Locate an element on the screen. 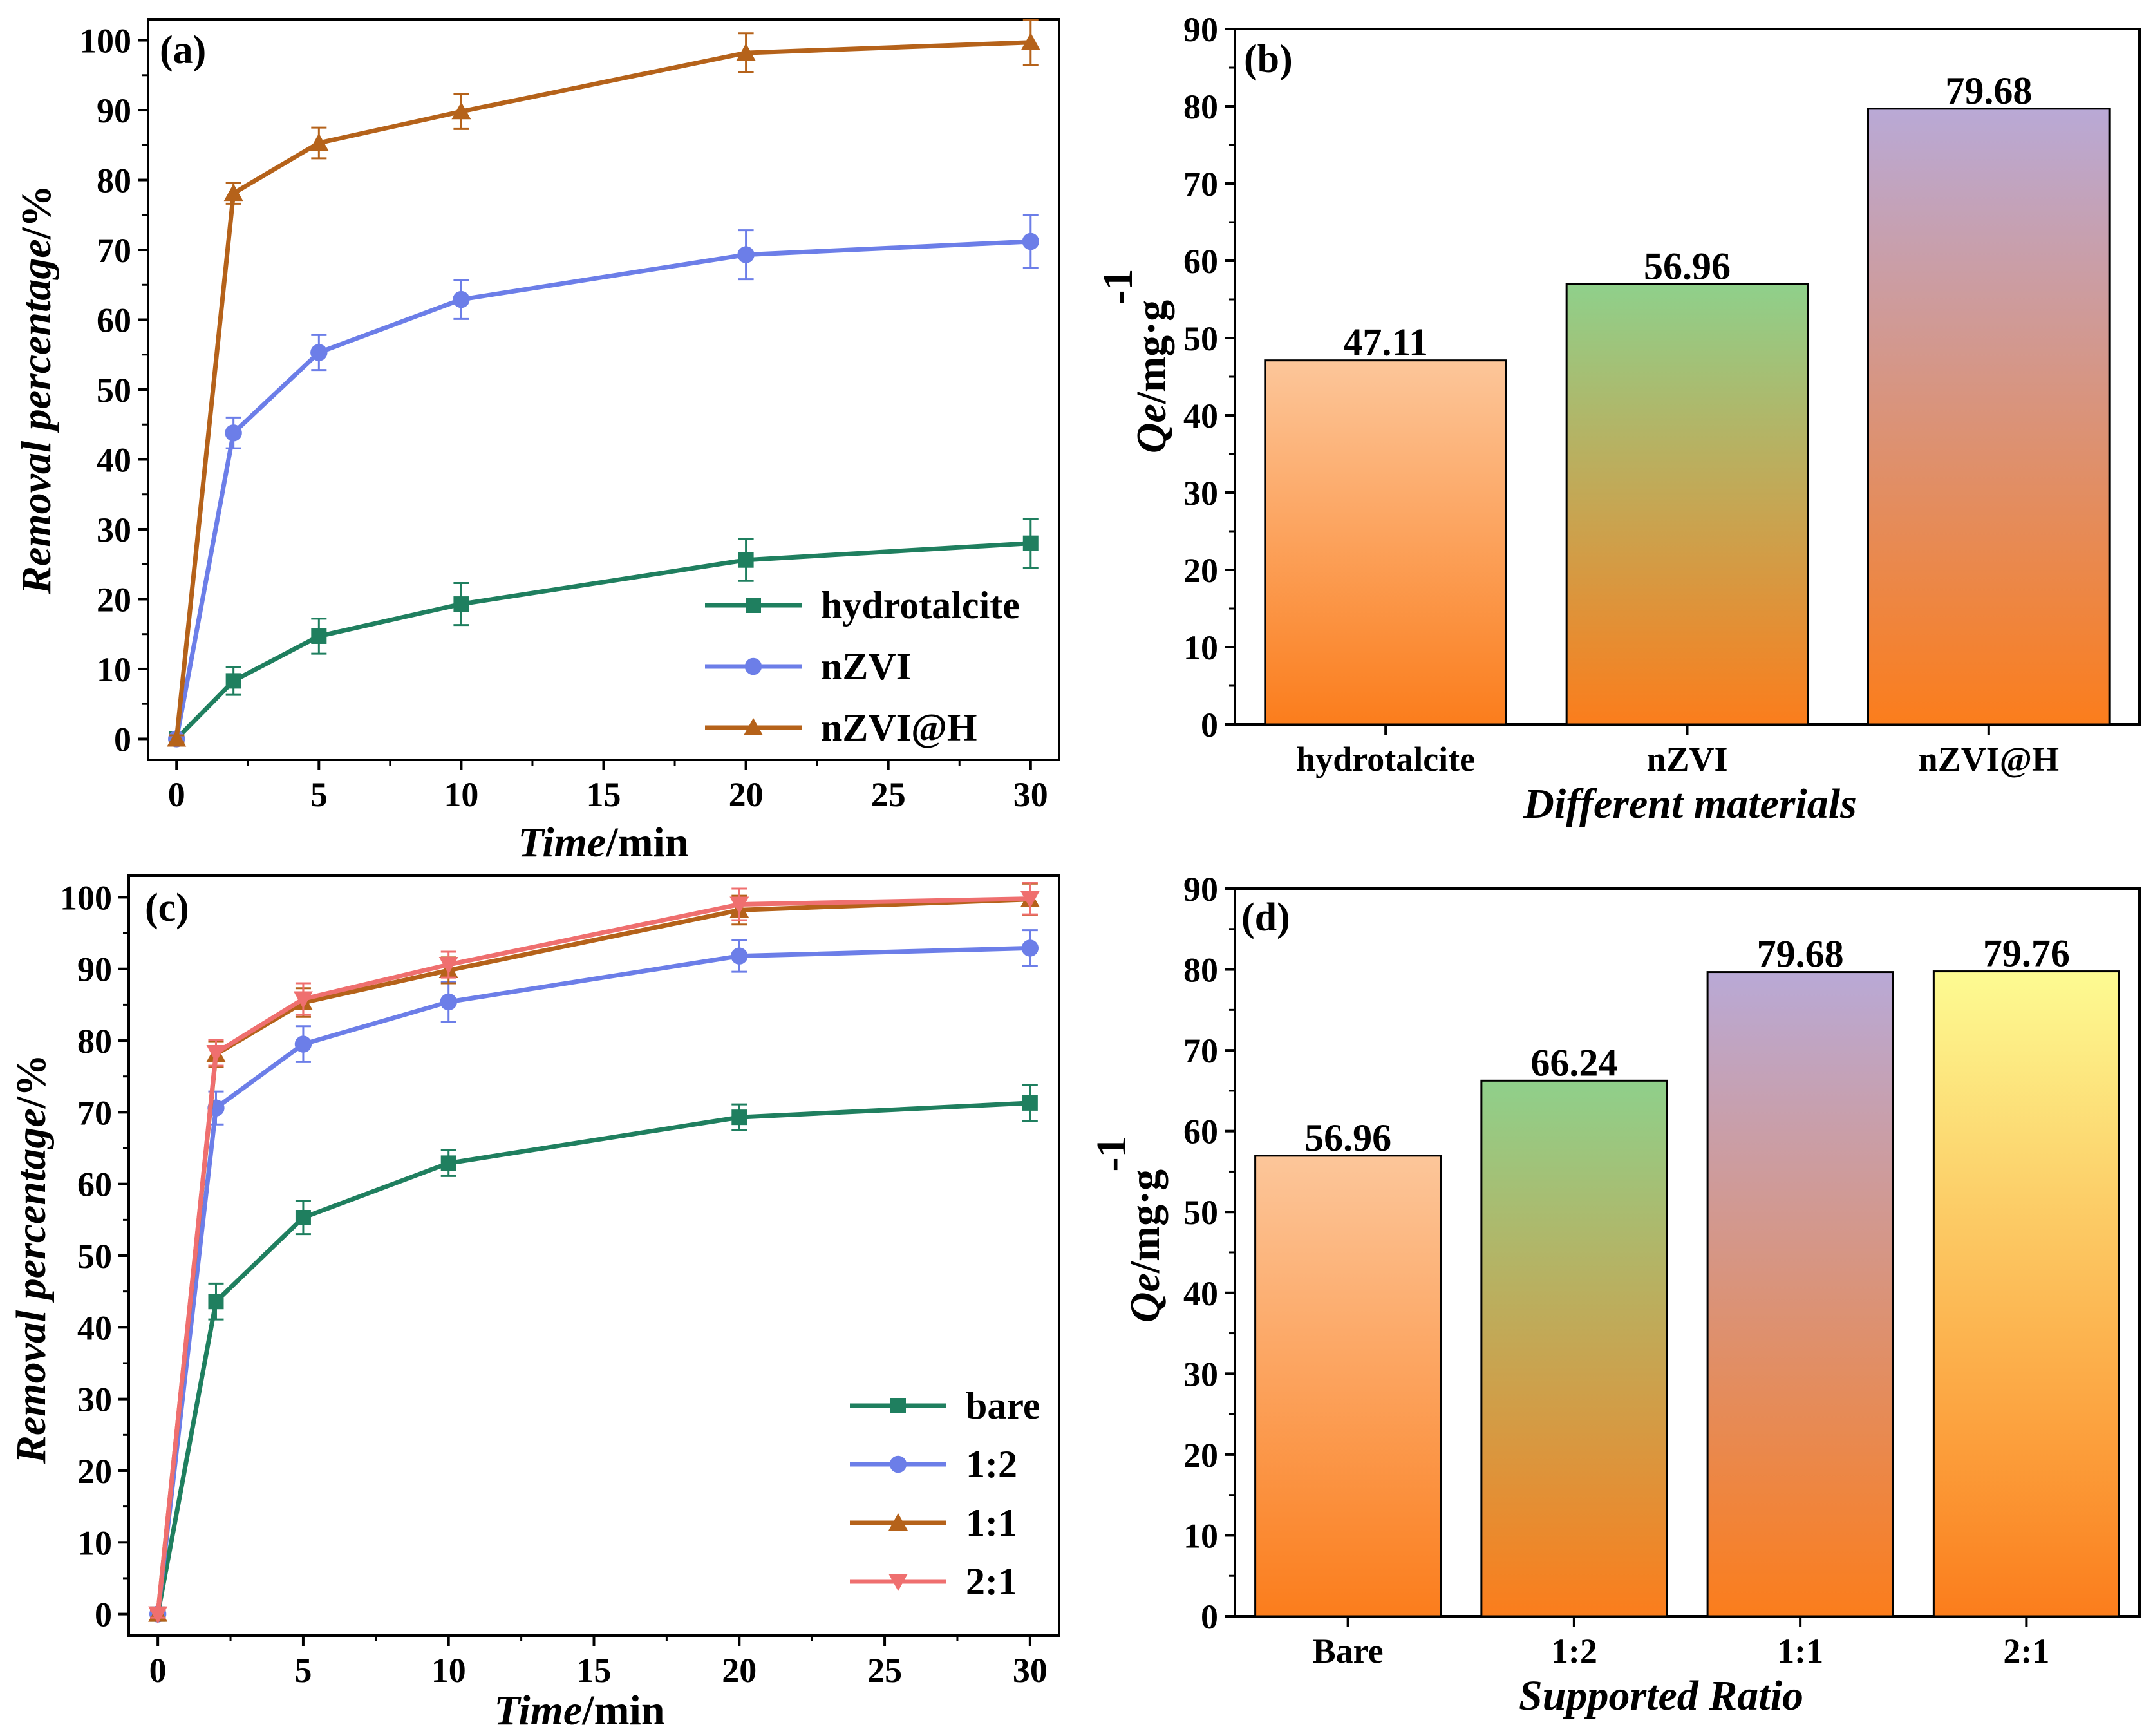 The height and width of the screenshot is (1736, 2153). x-tick-label: Bare is located at coordinates (1348, 1651).